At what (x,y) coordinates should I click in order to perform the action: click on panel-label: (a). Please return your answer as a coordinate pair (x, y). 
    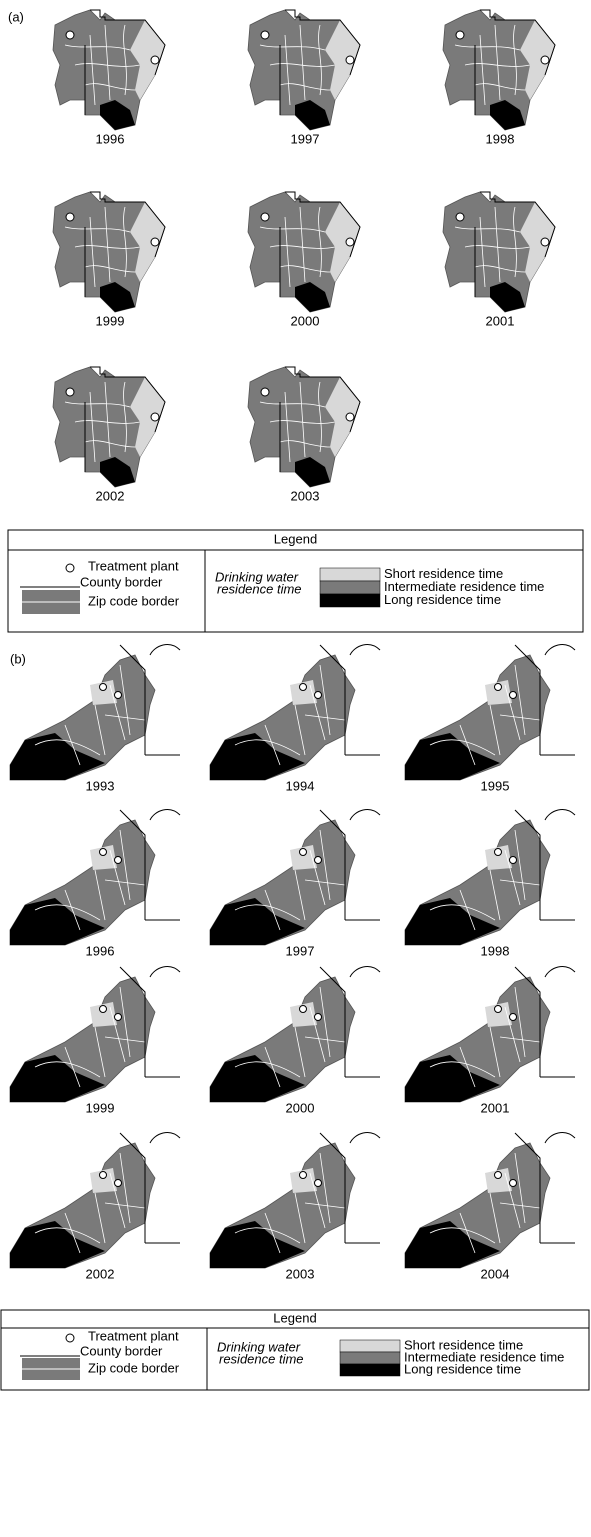
    Looking at the image, I should click on (16, 16).